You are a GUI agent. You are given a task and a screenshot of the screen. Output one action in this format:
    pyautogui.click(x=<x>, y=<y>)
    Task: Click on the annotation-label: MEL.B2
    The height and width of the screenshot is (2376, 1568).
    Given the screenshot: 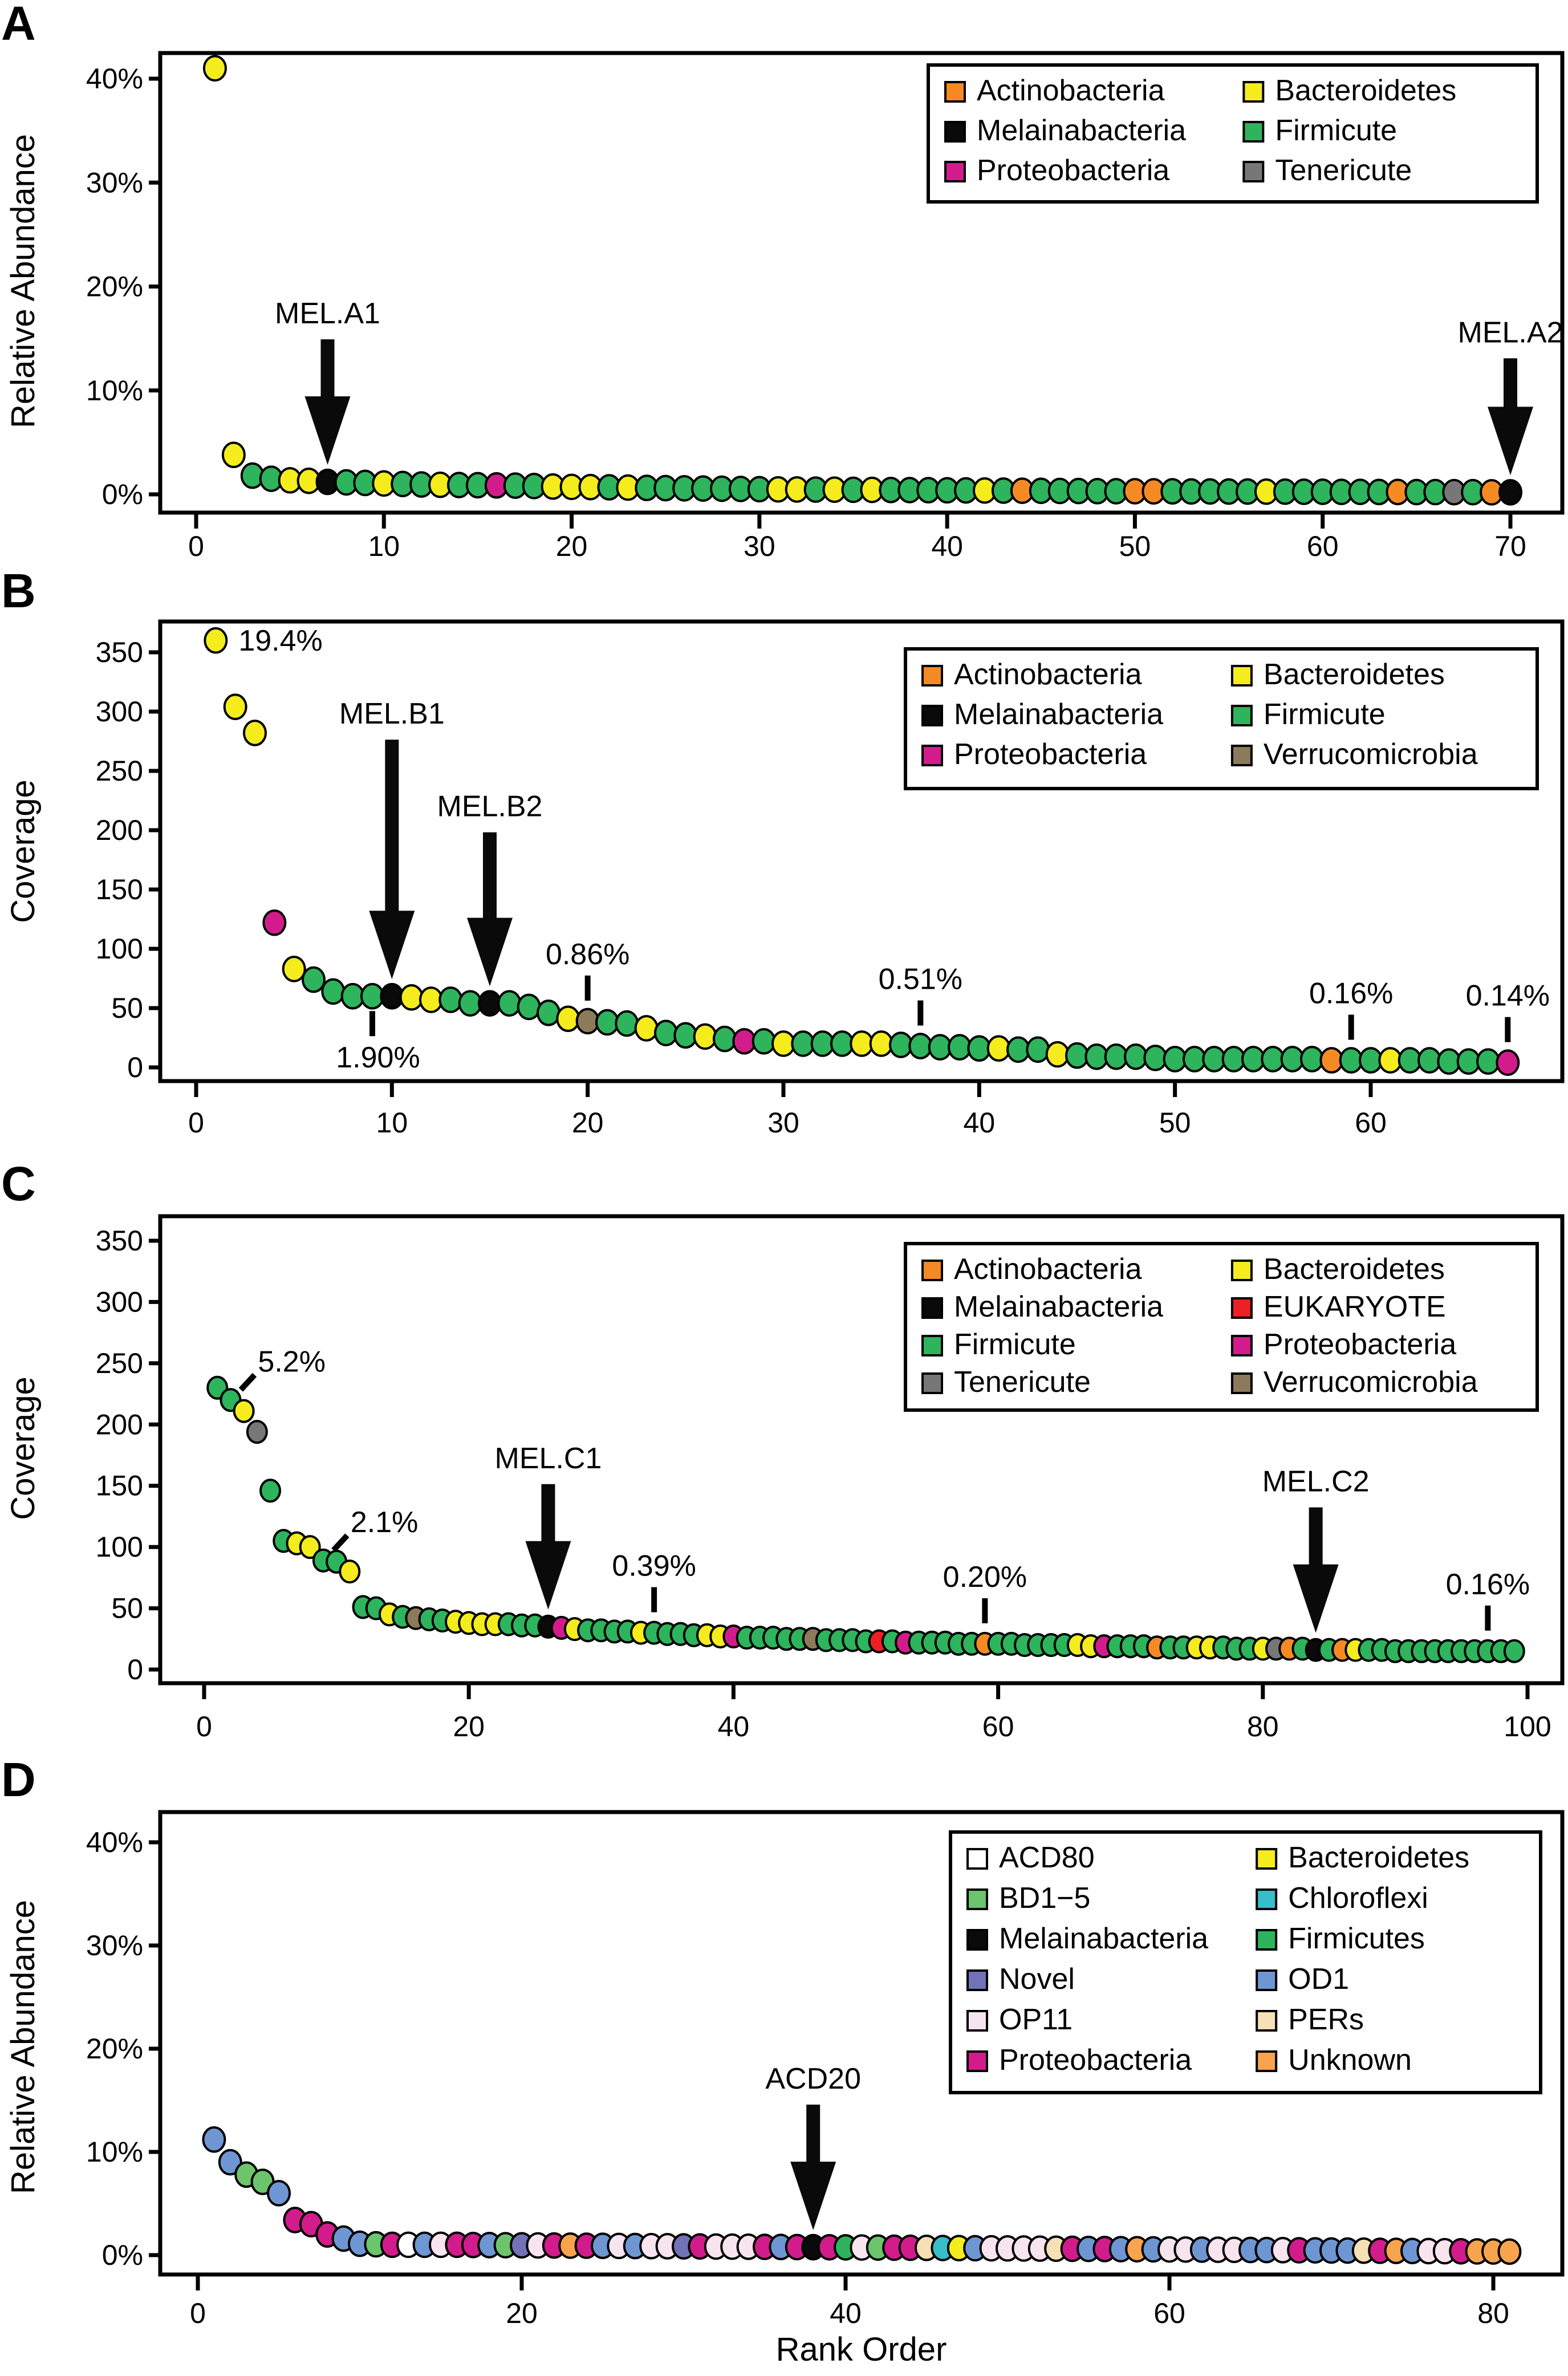 What is the action you would take?
    pyautogui.click(x=490, y=806)
    